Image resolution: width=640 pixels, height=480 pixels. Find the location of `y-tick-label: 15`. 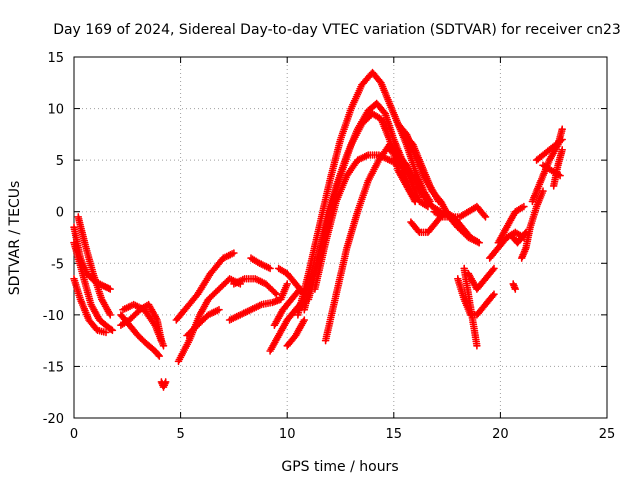

y-tick-label: 15 is located at coordinates (55, 58).